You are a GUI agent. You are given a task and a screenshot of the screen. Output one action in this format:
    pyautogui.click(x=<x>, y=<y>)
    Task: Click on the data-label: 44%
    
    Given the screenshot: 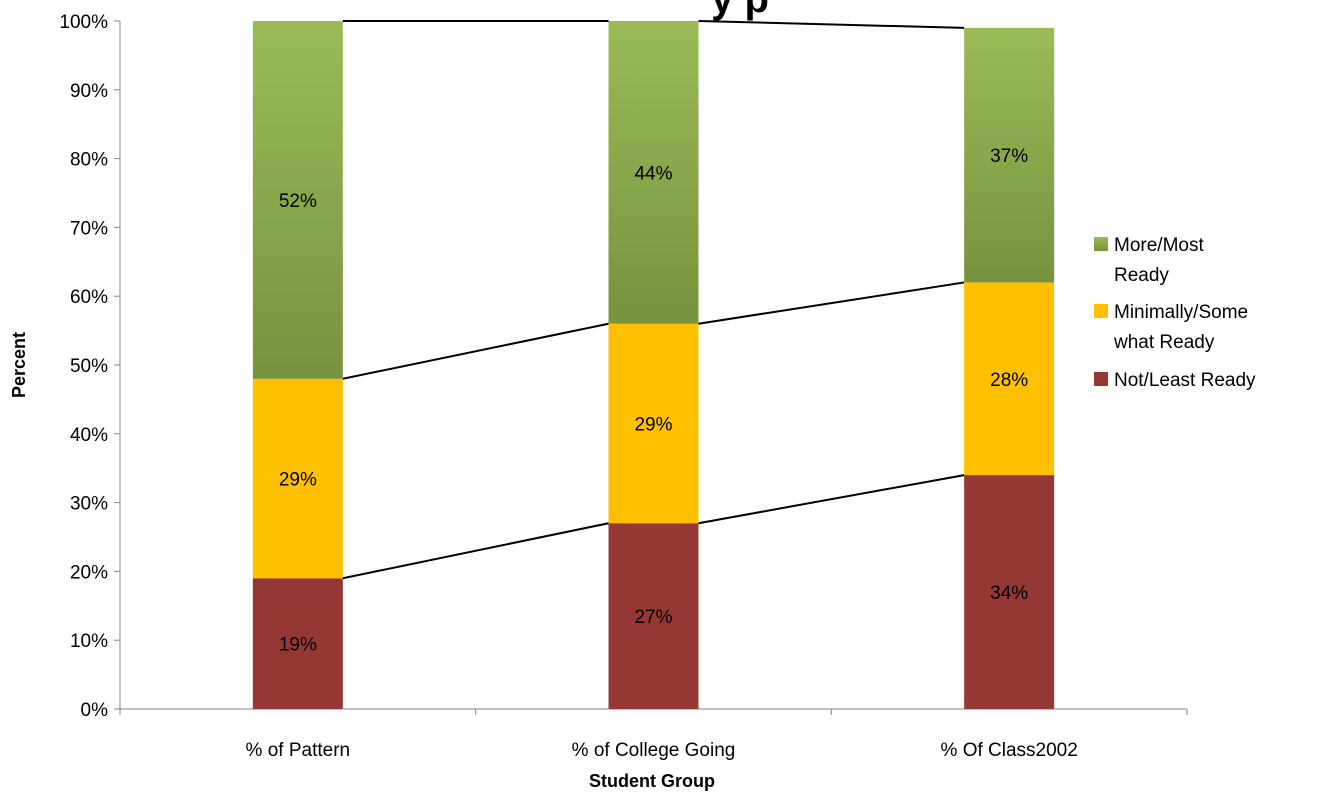 What is the action you would take?
    pyautogui.click(x=653, y=173)
    